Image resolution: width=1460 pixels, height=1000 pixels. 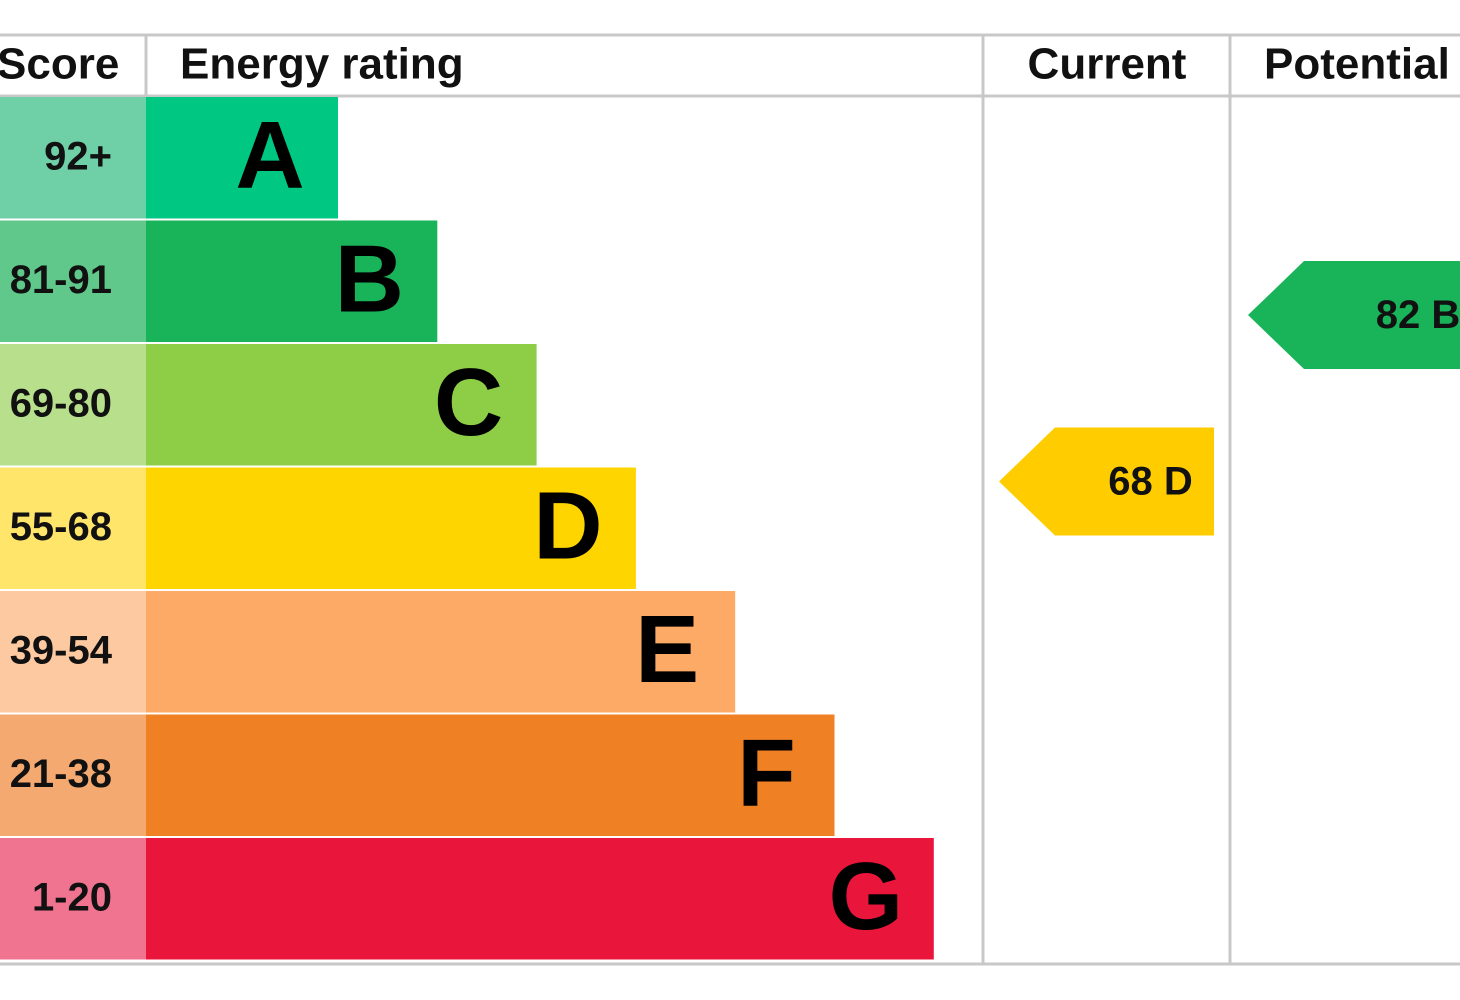 What do you see at coordinates (1357, 64) in the screenshot?
I see `header-potential: Potential` at bounding box center [1357, 64].